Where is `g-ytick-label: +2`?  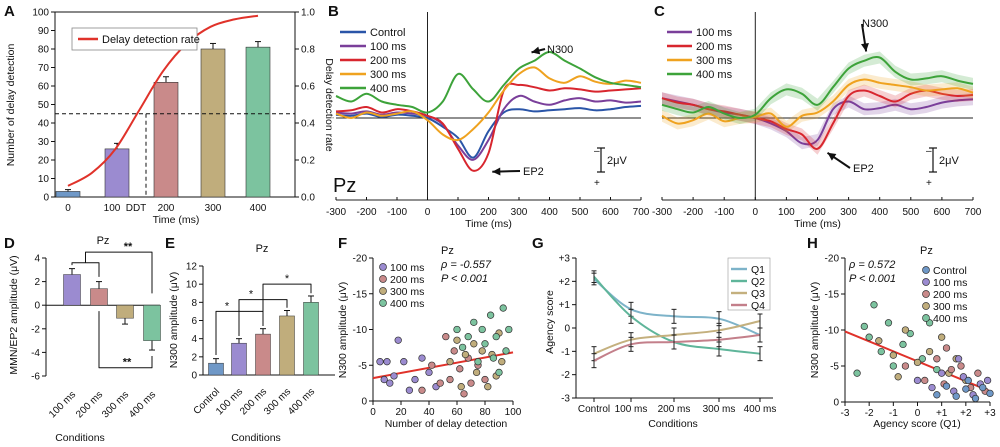 g-ytick-label: +2 is located at coordinates (565, 282).